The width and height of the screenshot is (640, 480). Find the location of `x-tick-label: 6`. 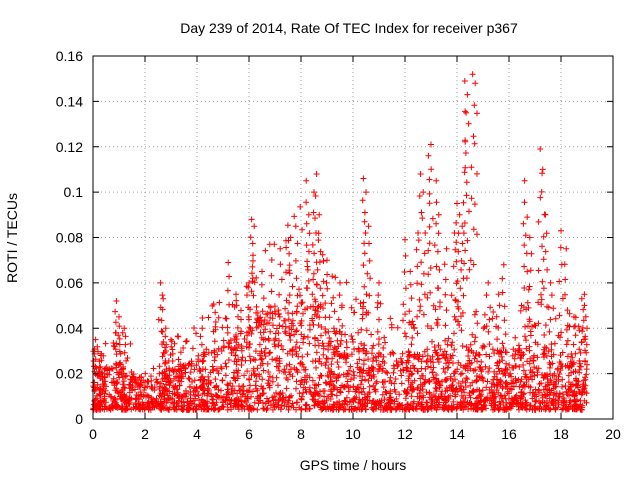

x-tick-label: 6 is located at coordinates (249, 434).